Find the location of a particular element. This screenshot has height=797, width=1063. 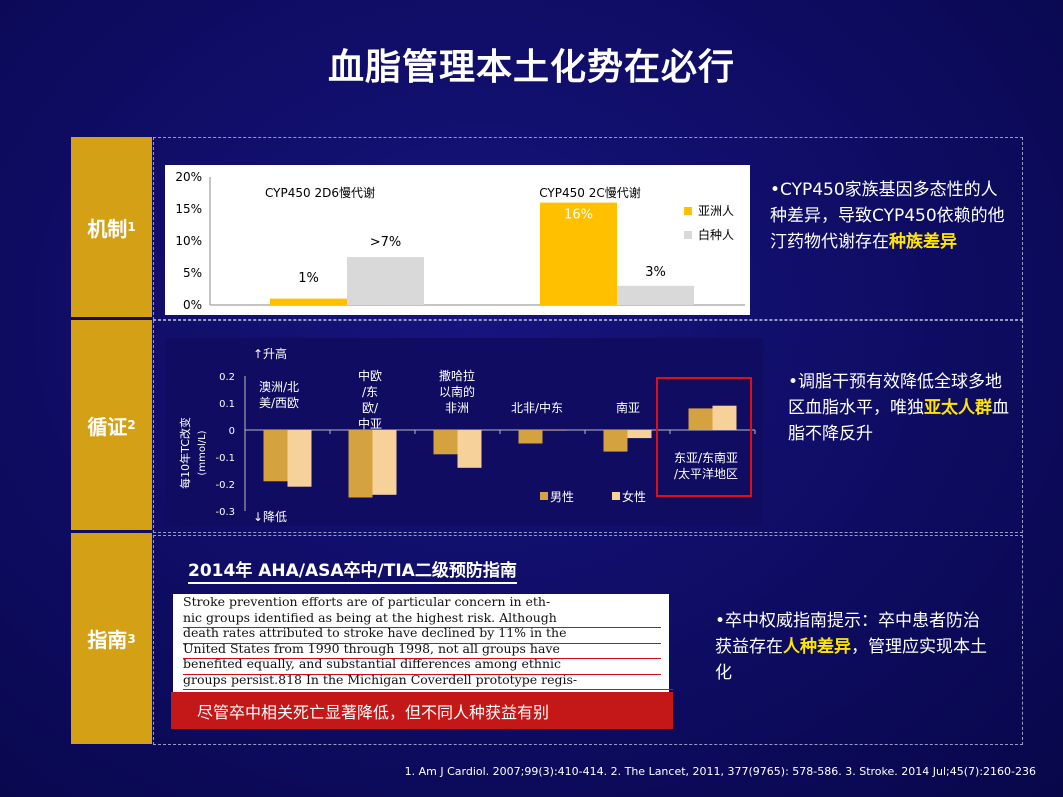

category-label: 撒哈拉 is located at coordinates (457, 375).